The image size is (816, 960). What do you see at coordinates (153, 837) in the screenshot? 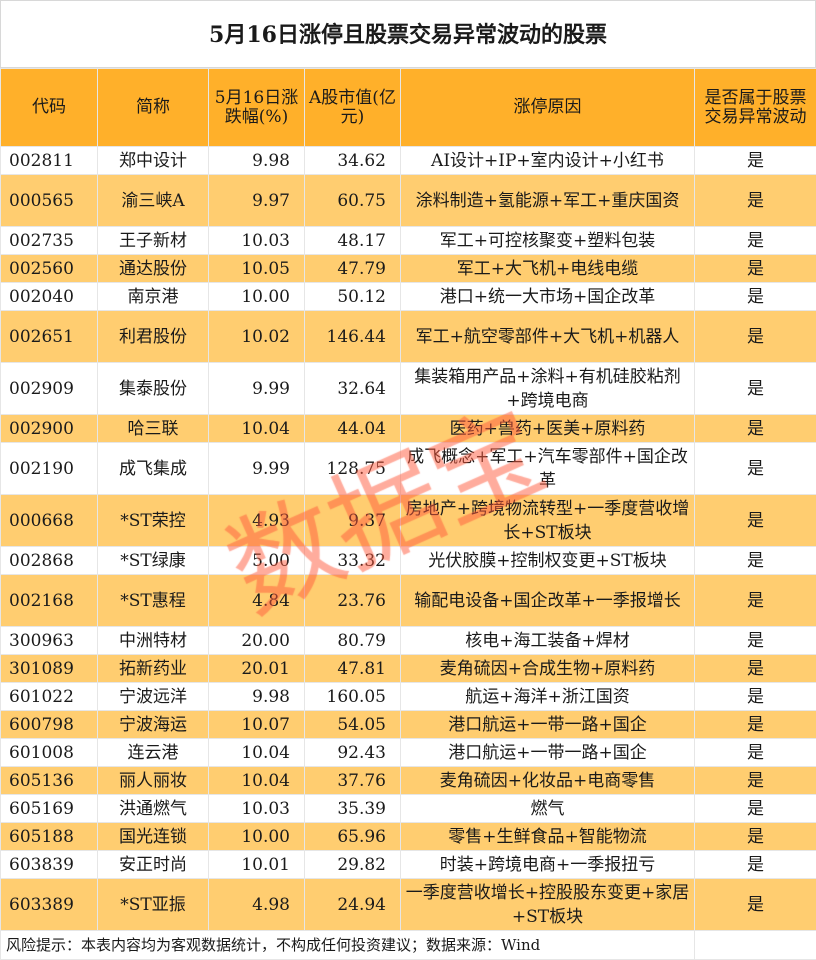
I see `cell-name: 国光连锁` at bounding box center [153, 837].